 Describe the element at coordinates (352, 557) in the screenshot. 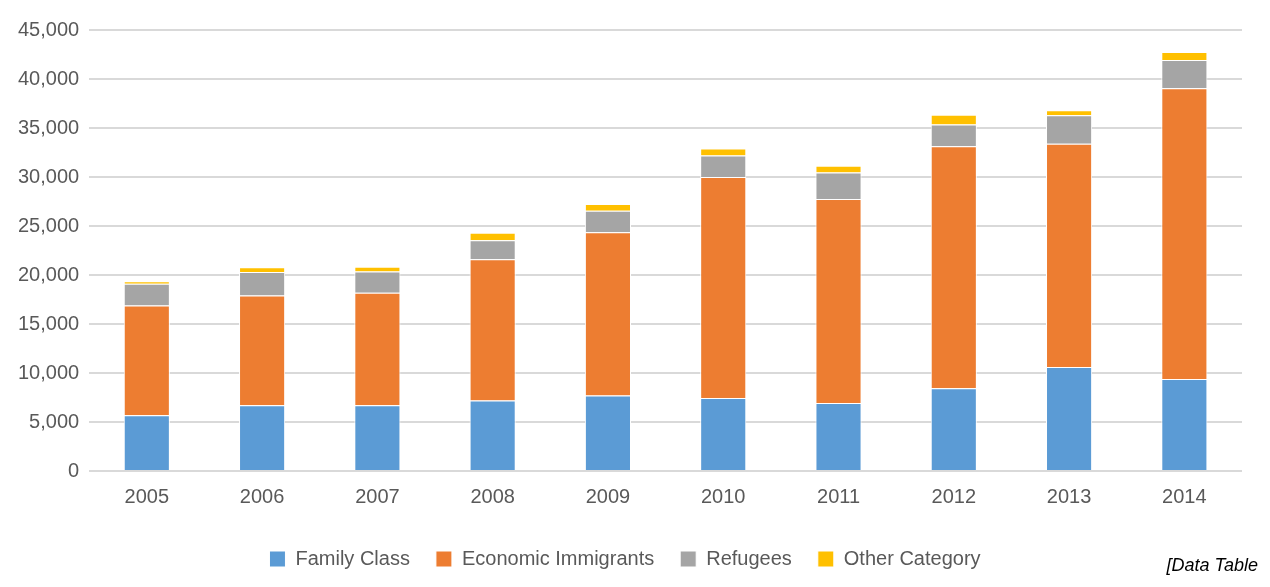

I see `legend-label: Family Class` at that location.